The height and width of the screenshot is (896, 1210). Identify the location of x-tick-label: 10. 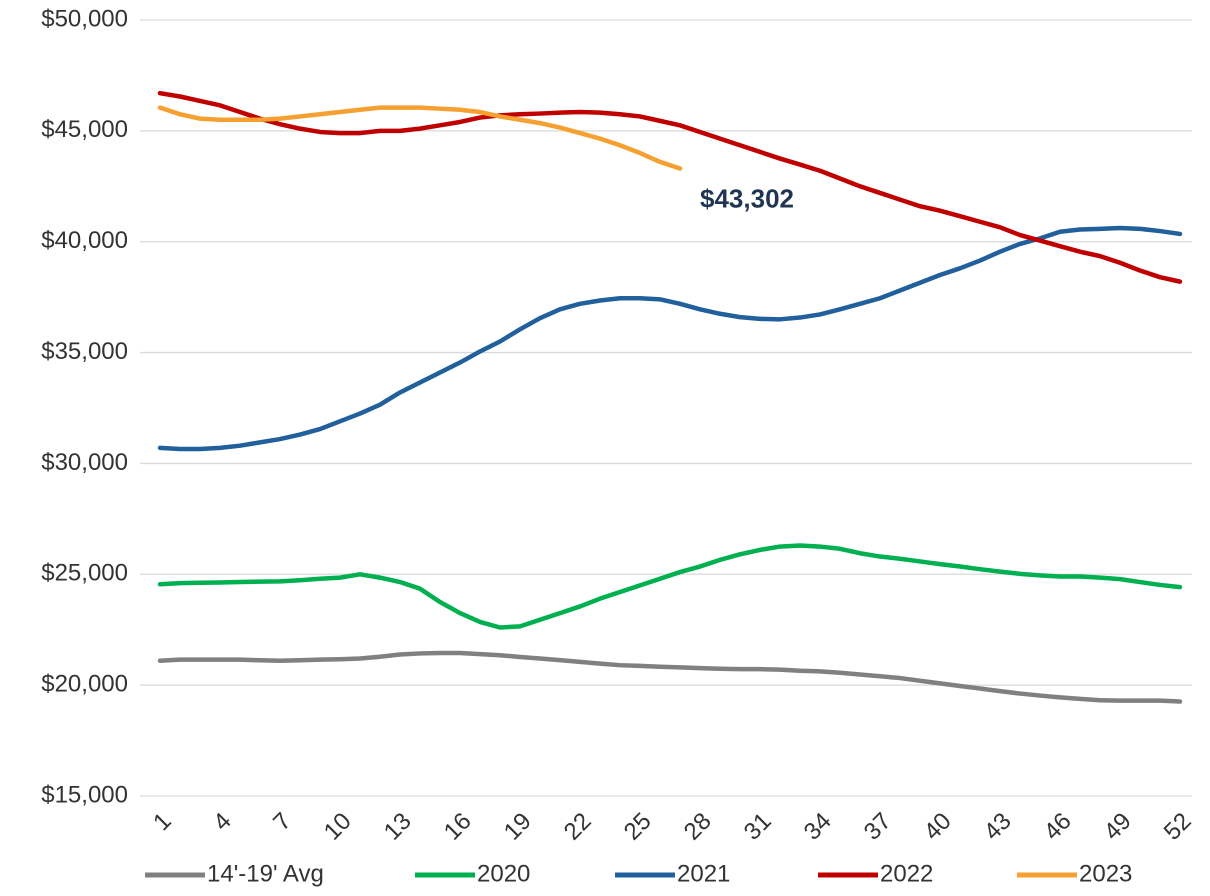
(338, 827).